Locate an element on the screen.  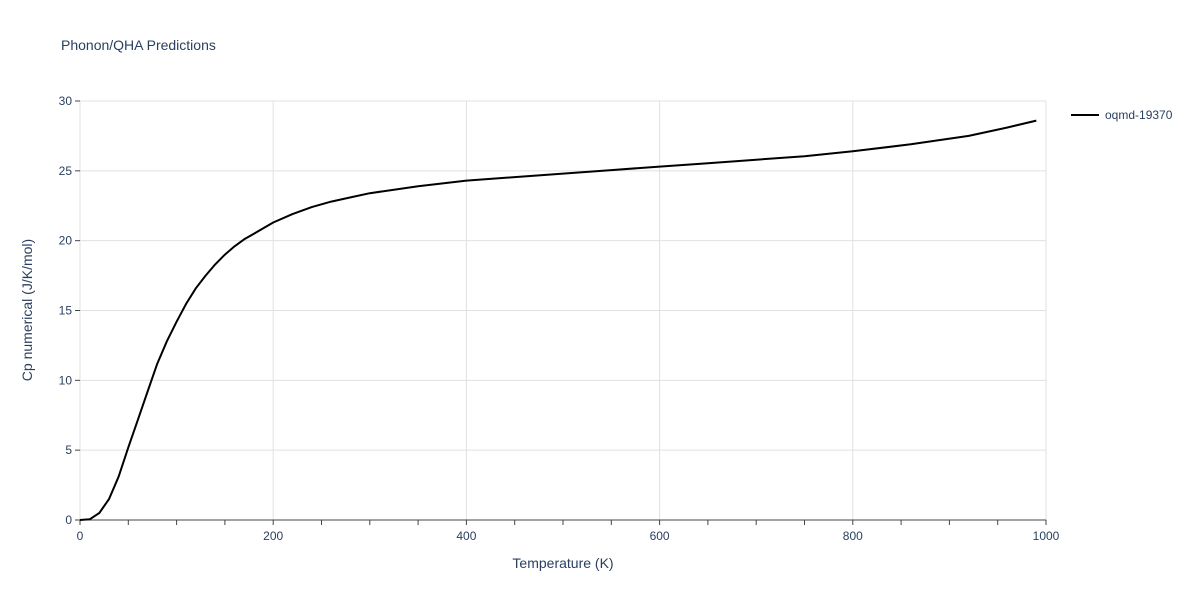
legend-label: oqmd-19370 is located at coordinates (1139, 115).